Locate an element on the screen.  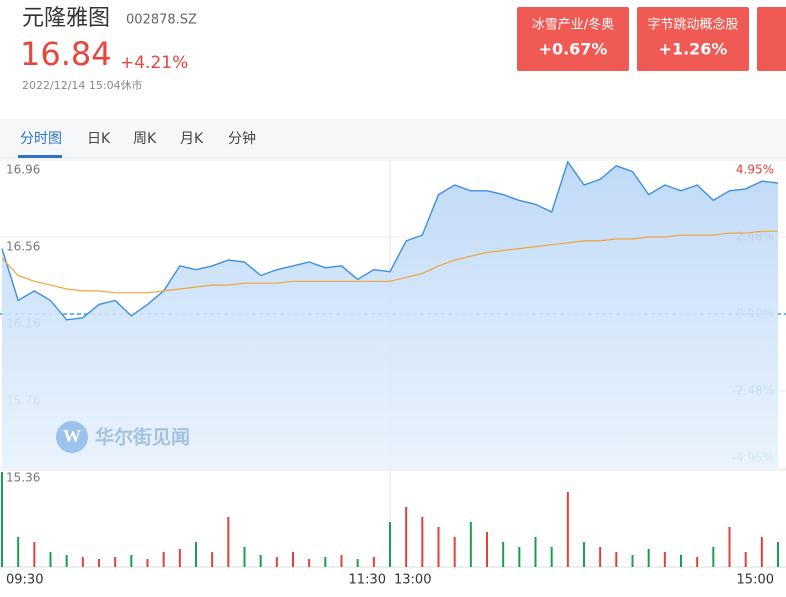
concept-tag: 华+ is located at coordinates (771, 39).